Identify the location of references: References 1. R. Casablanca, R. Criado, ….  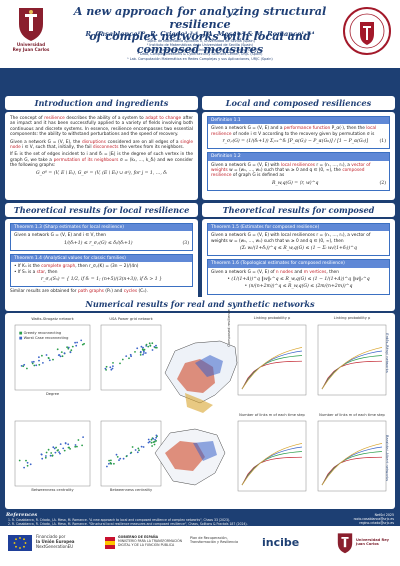
(200, 519).